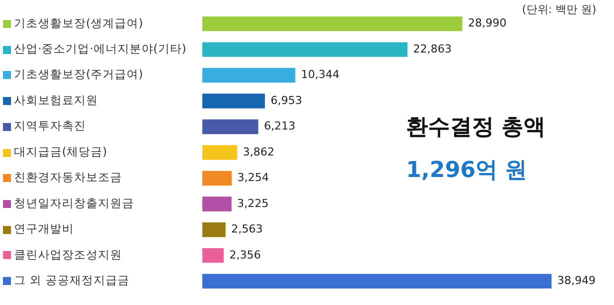  Describe the element at coordinates (432, 49) in the screenshot. I see `data-label: 22,863` at that location.